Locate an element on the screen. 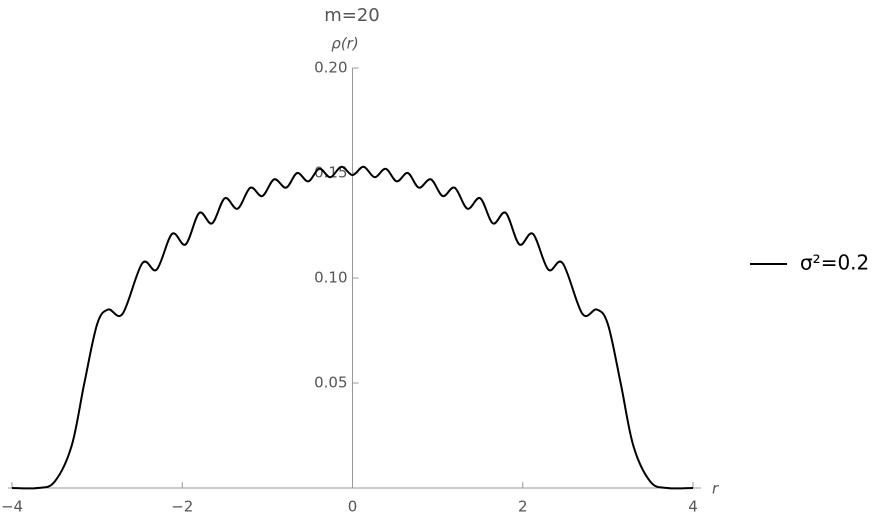 This screenshot has width=894, height=526. x-tick-label: 4 is located at coordinates (693, 507).